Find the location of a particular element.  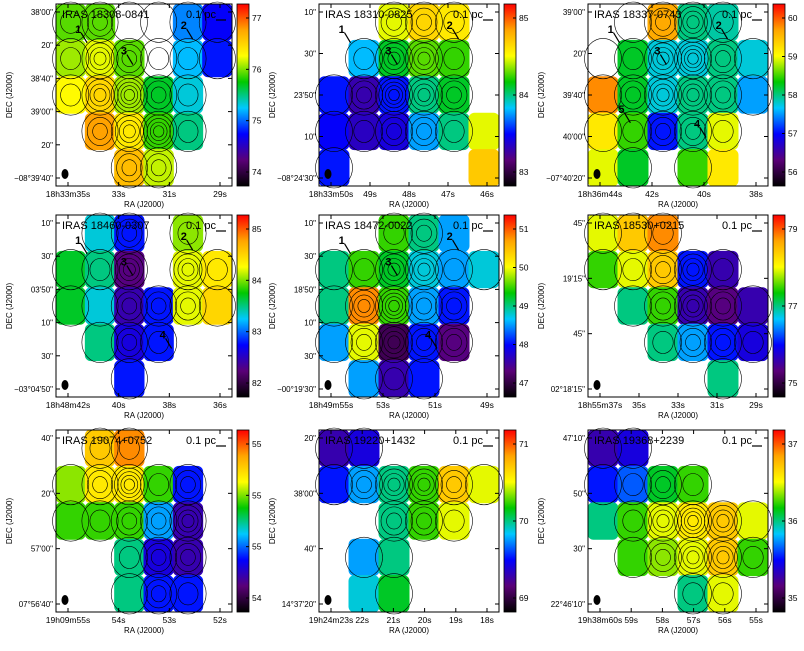

colorbar-tick-label: 50 is located at coordinates (524, 268).